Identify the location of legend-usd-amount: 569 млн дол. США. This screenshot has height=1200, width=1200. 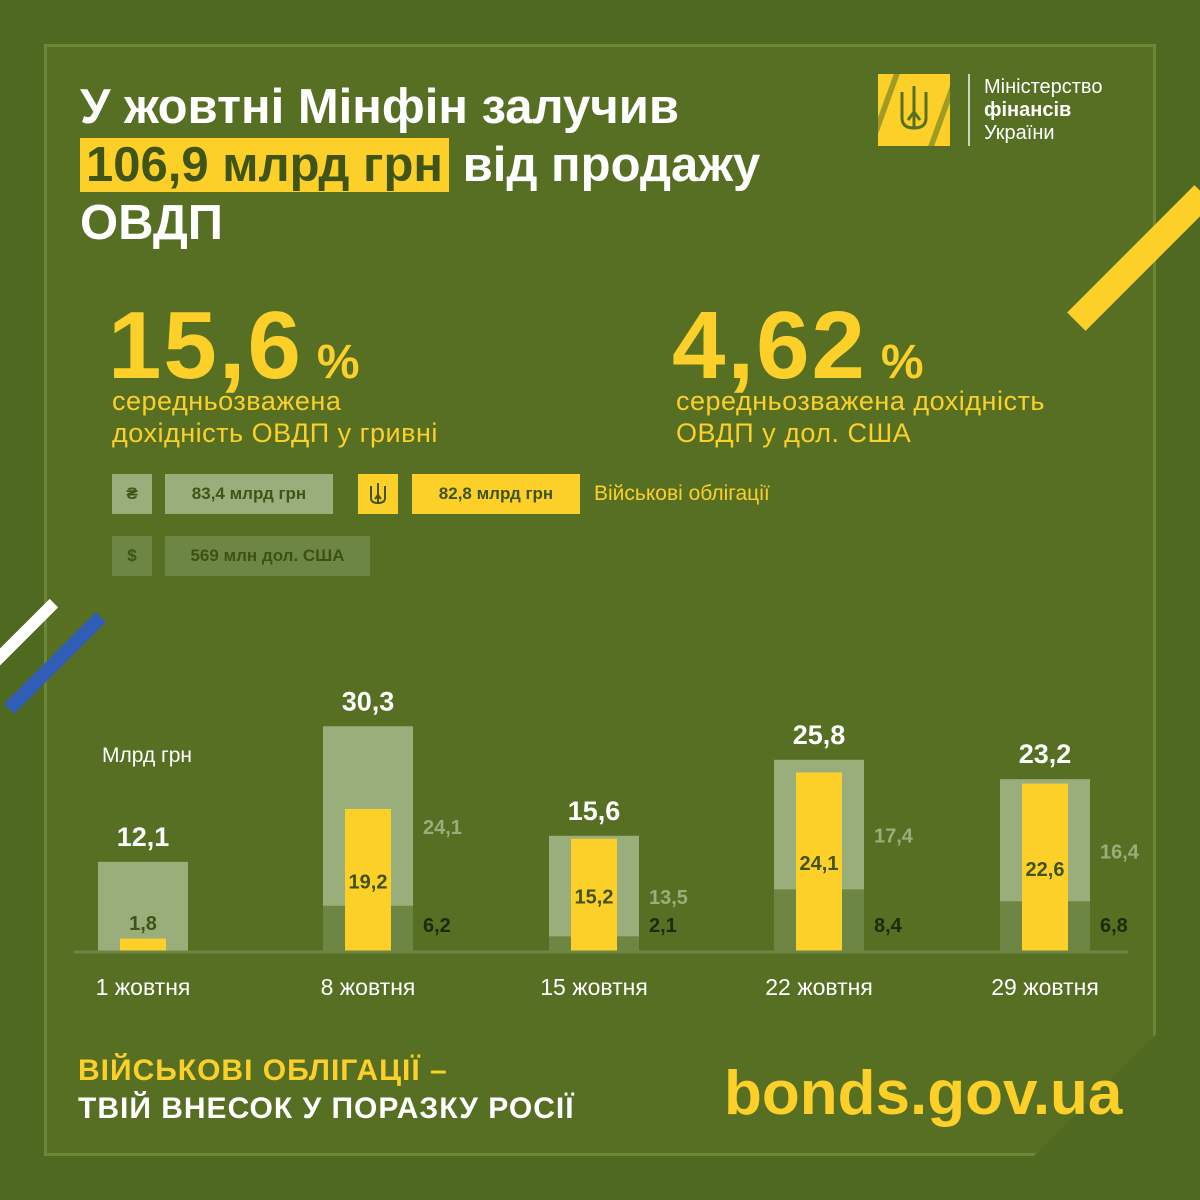
(267, 556).